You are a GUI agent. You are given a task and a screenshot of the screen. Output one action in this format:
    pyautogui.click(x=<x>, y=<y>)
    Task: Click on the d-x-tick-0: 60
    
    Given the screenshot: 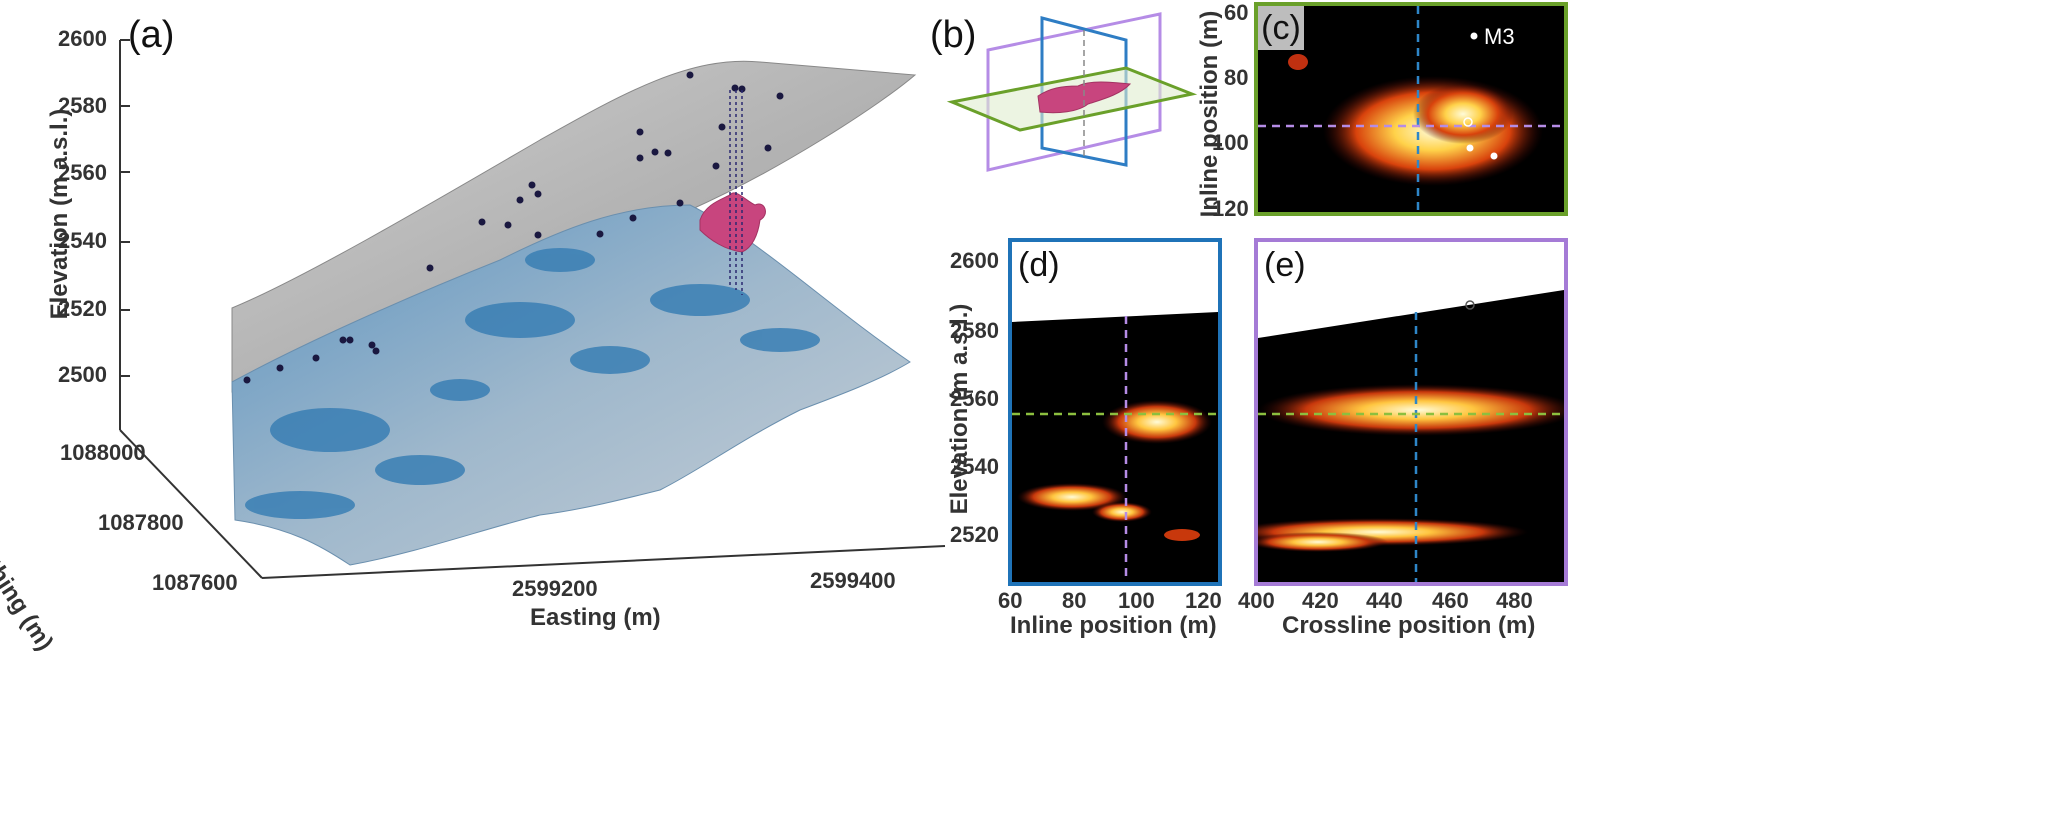 What is the action you would take?
    pyautogui.click(x=1010, y=600)
    